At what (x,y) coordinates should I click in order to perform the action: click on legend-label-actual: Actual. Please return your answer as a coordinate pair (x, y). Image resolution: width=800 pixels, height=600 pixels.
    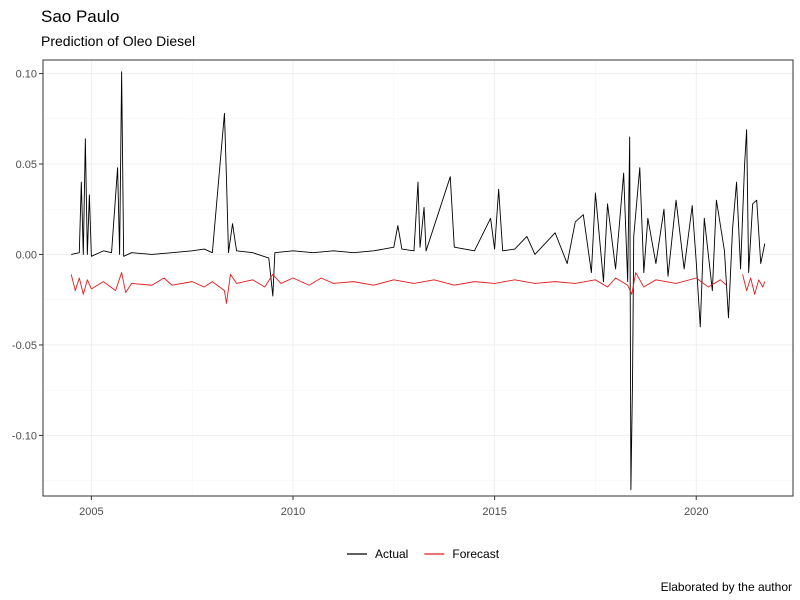
    Looking at the image, I should click on (391, 554).